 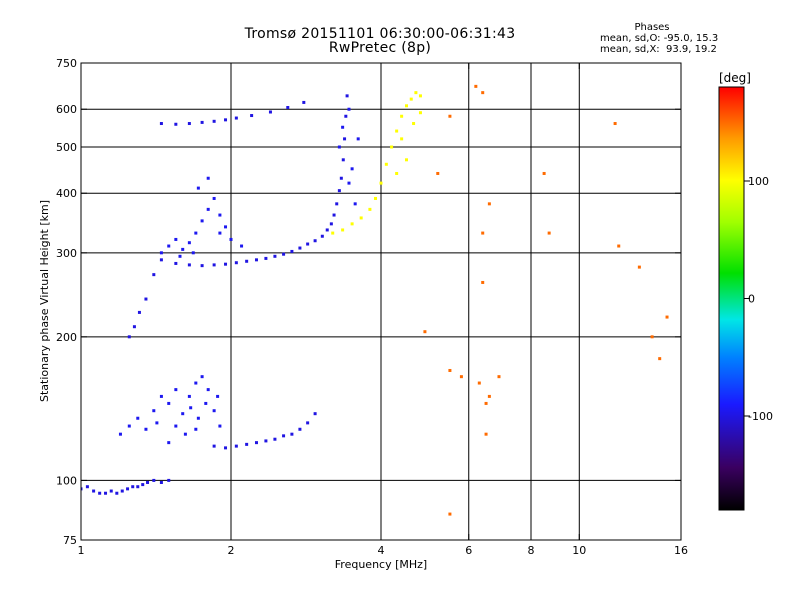 I want to click on y-tick-label: 100, so click(x=66, y=480).